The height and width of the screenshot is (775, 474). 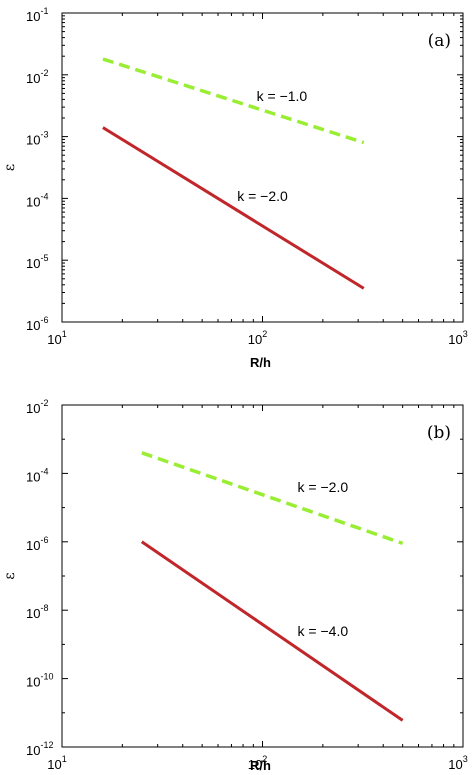 I want to click on panel-tag: (a), so click(x=439, y=41).